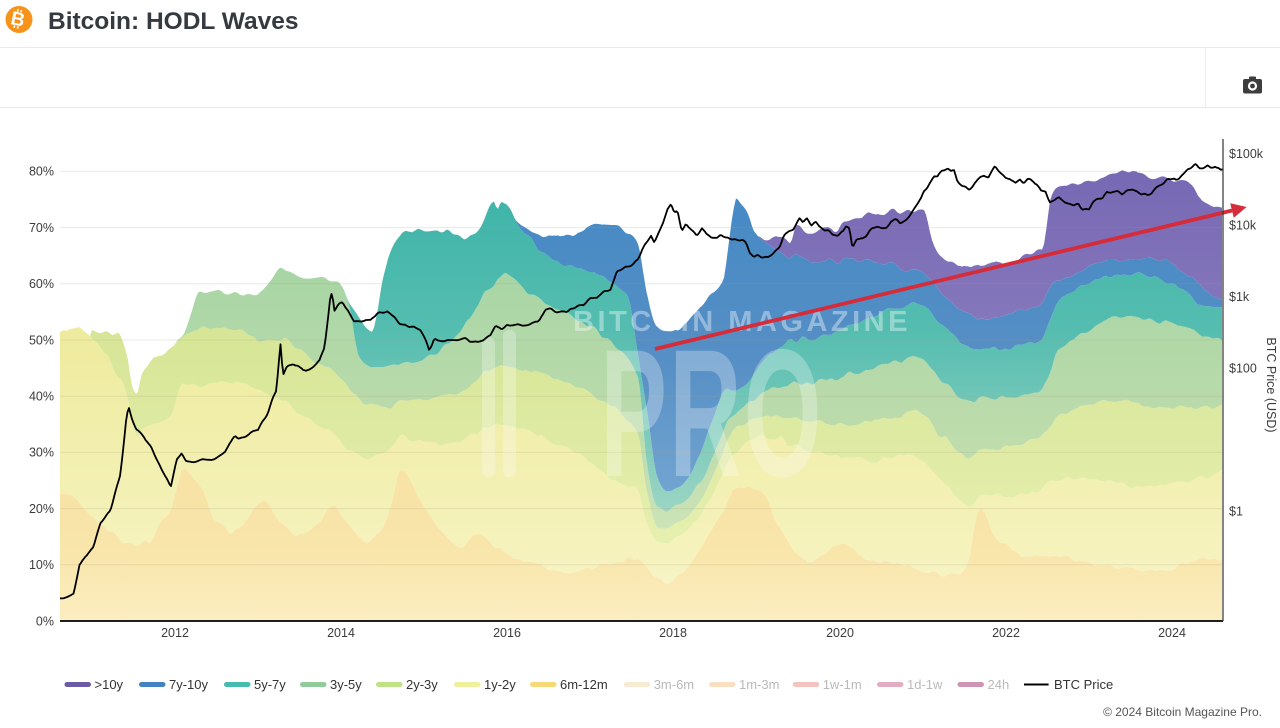  What do you see at coordinates (507, 633) in the screenshot?
I see `svg-text: 2016` at bounding box center [507, 633].